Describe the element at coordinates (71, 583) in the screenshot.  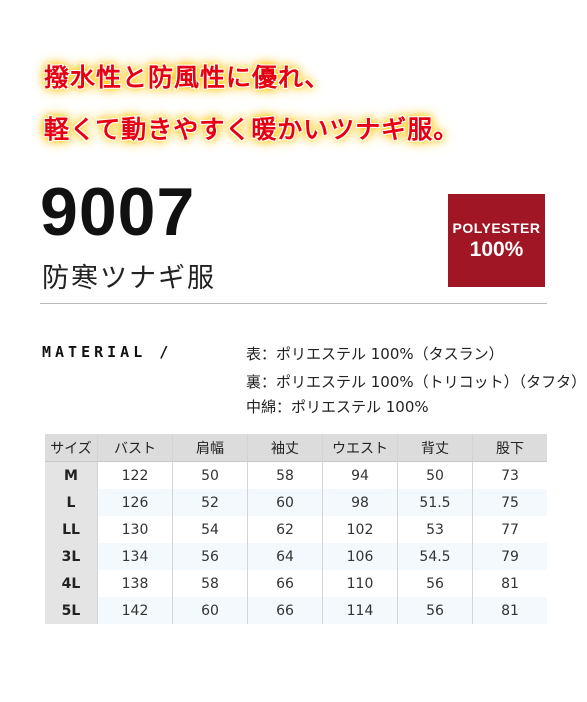
I see `cell-size: 4L` at that location.